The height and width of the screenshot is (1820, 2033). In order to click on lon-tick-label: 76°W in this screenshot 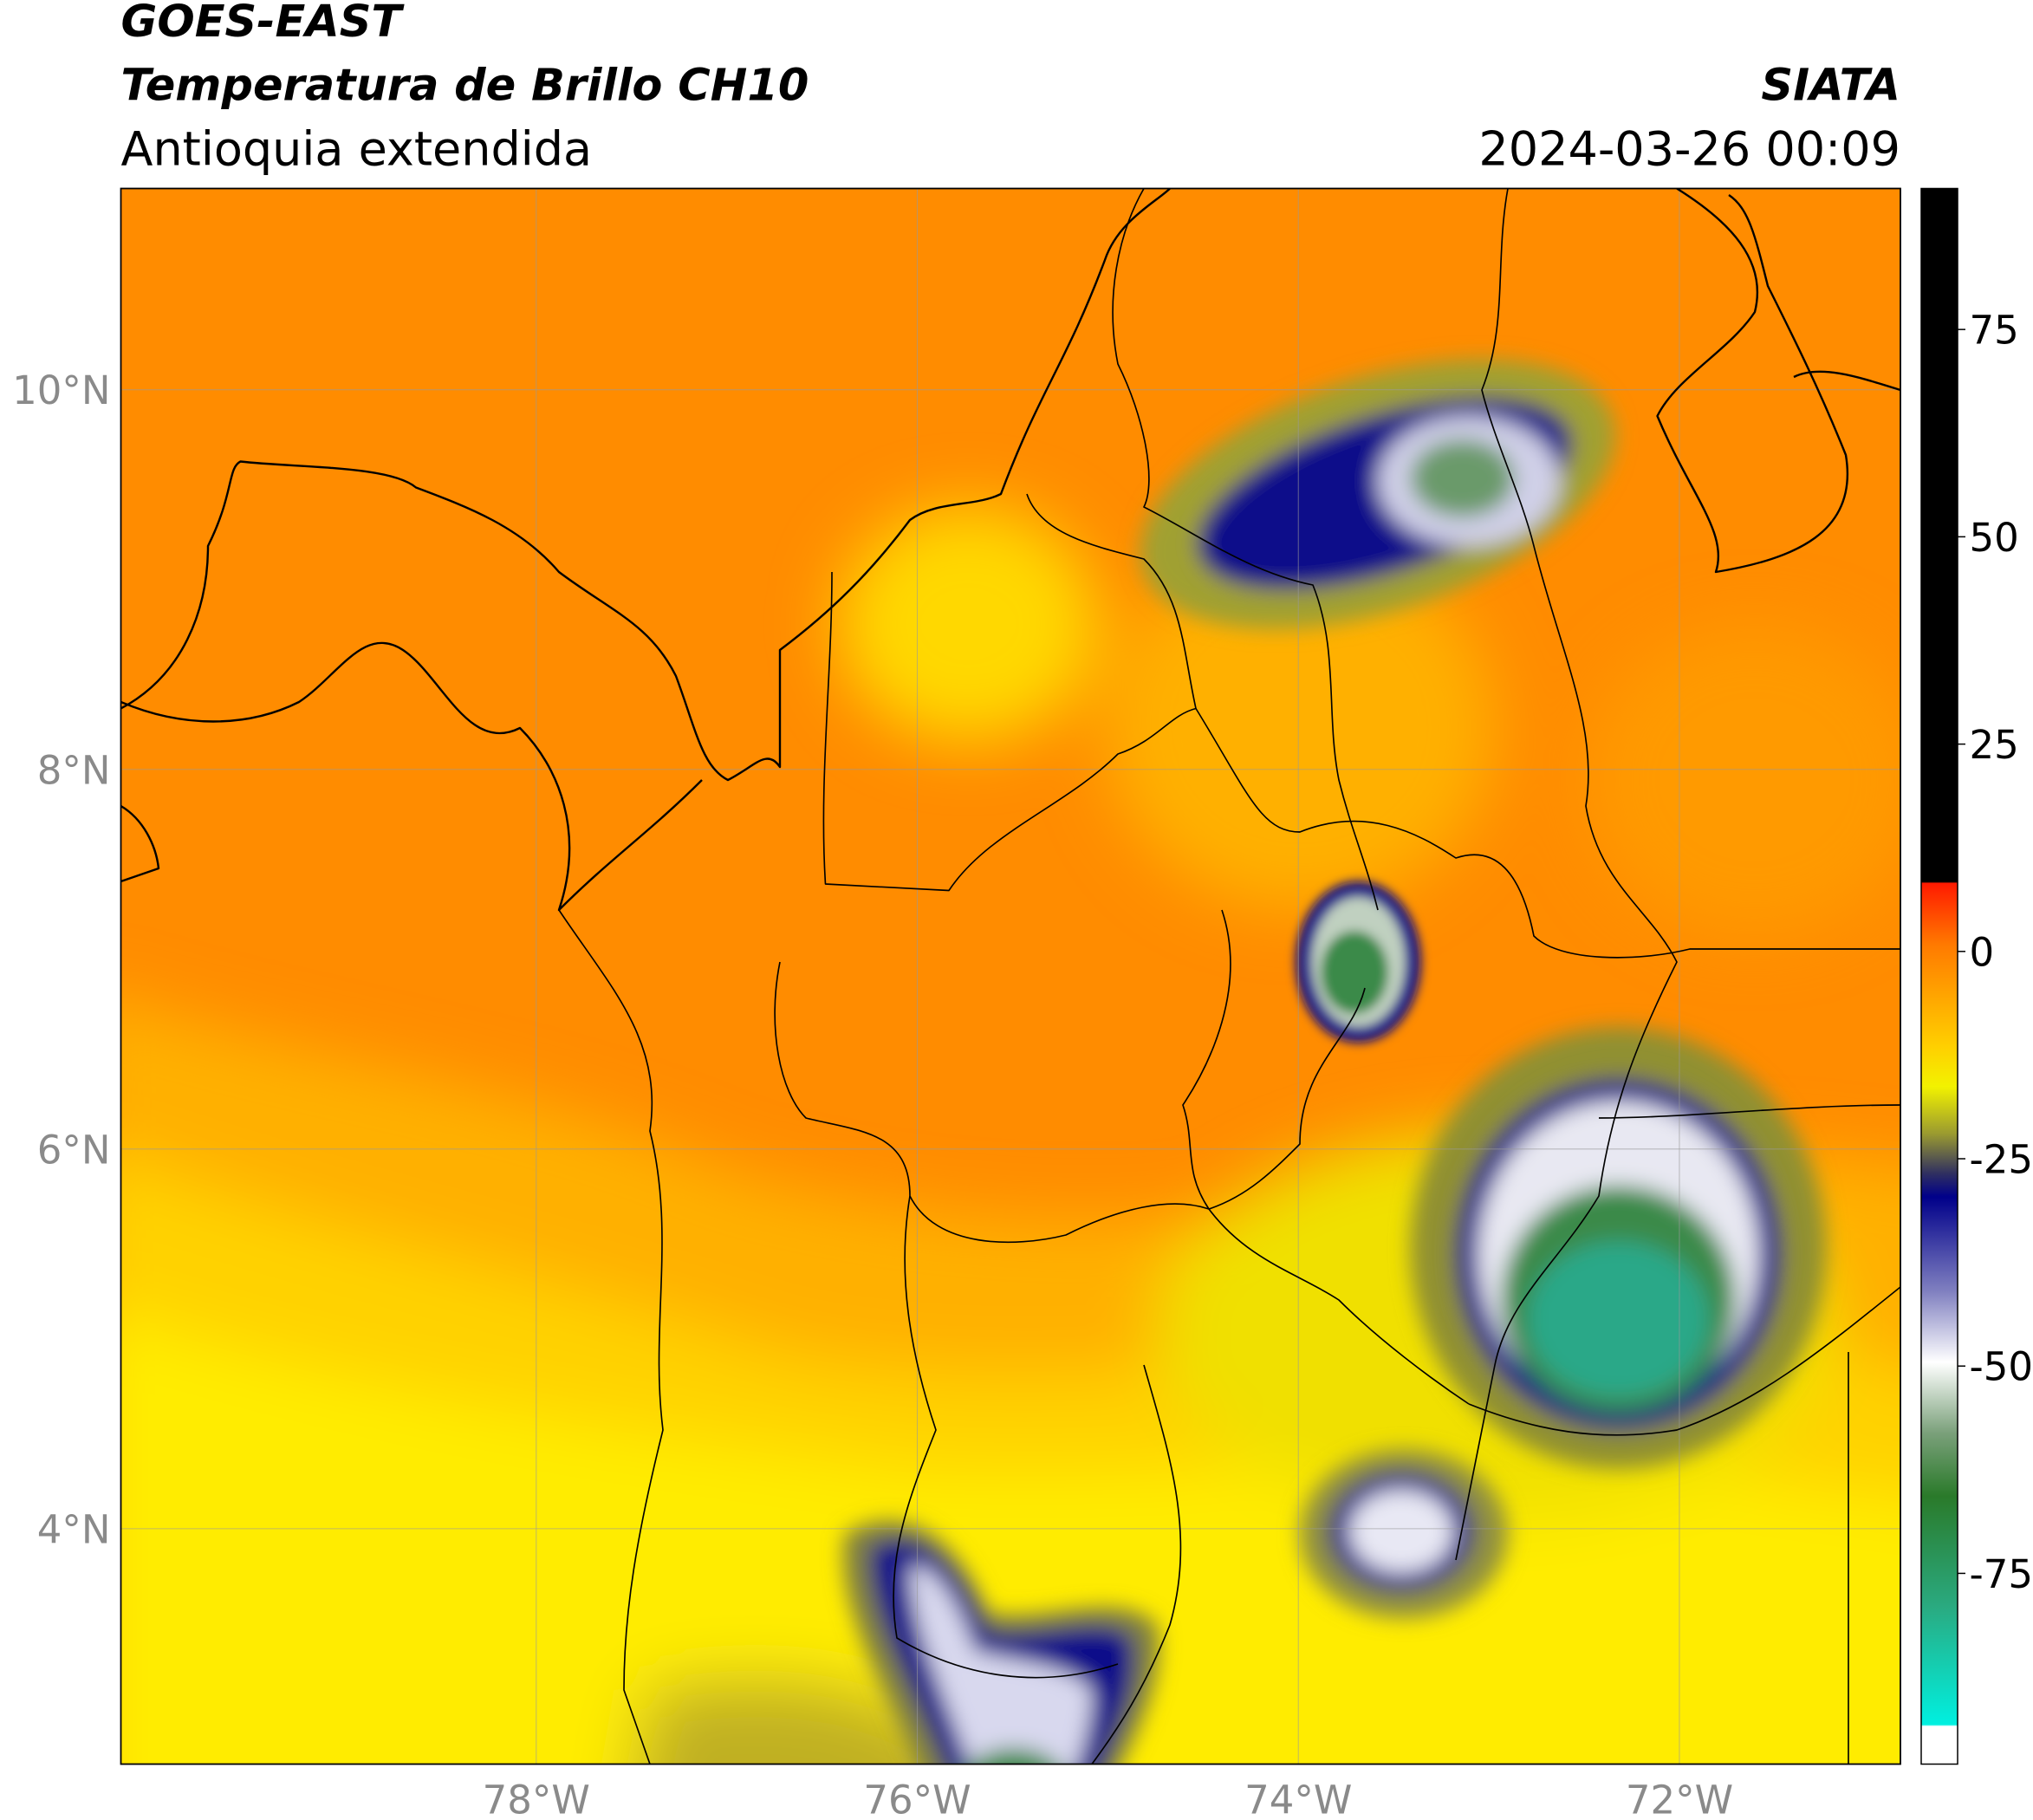, I will do `click(917, 1799)`.